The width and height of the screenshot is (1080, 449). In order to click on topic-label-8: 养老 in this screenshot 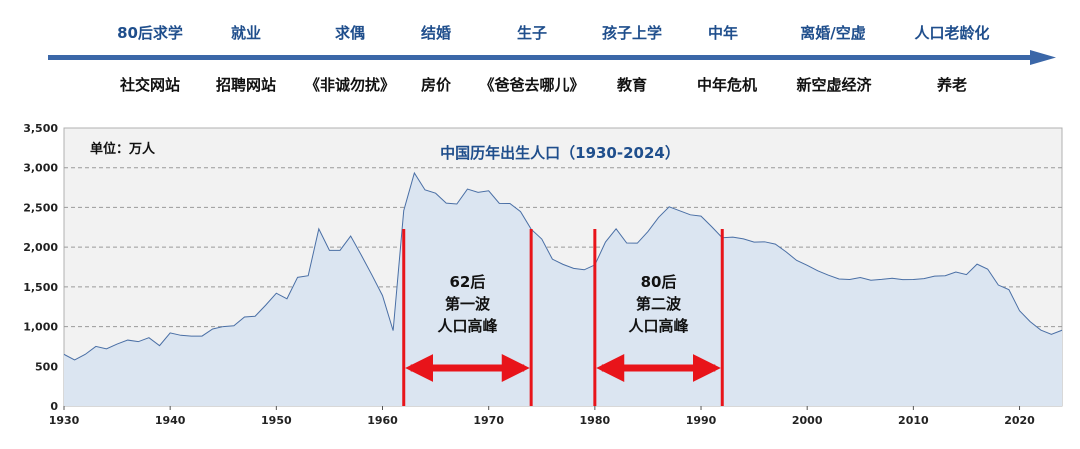, I will do `click(951, 85)`.